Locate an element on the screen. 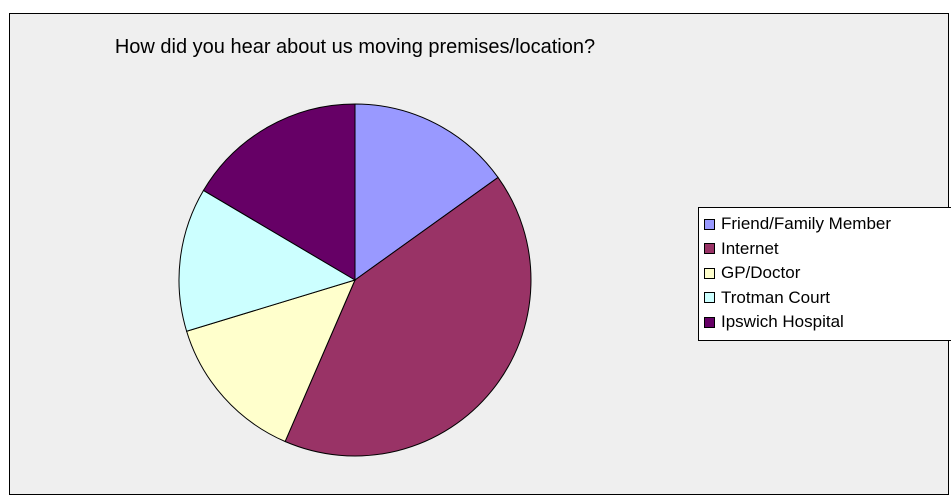 This screenshot has width=951, height=497. legend-label: Friend/Family Member is located at coordinates (806, 224).